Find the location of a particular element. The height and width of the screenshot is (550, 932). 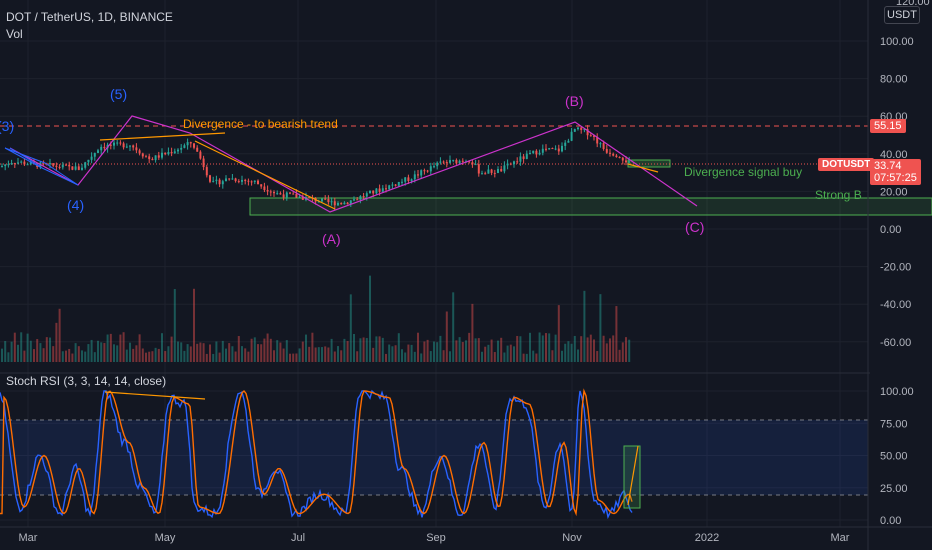

last-price-tag: 33.74 07:57:25 is located at coordinates (895, 172).